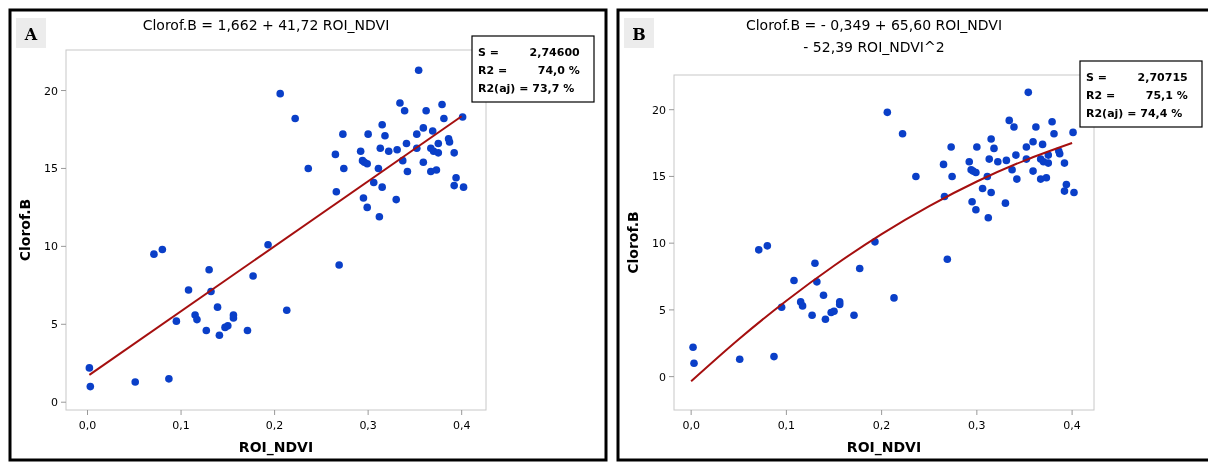  Describe the element at coordinates (529, 52) in the screenshot. I see `annotation: S = 2,74600` at that location.